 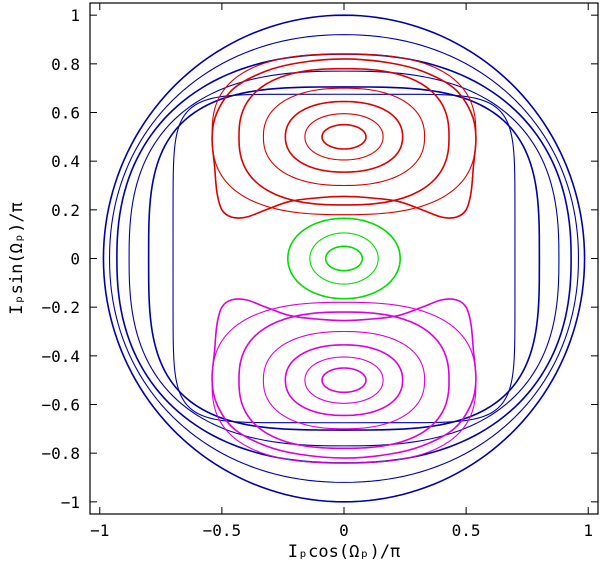 I want to click on y-tick-label: 0.2, so click(x=65, y=210).